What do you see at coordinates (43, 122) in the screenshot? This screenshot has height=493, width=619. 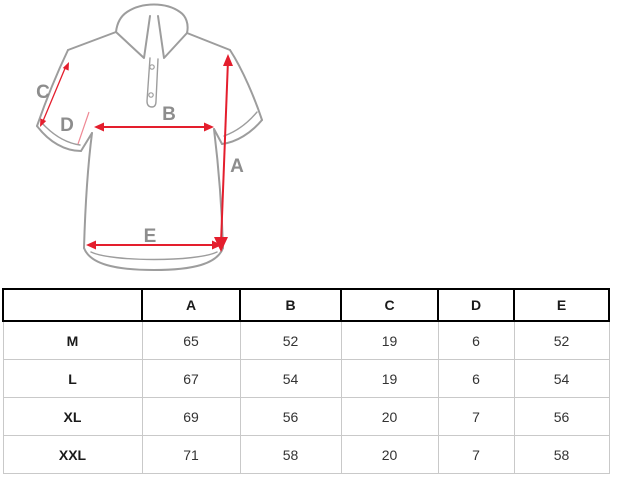 I see `arrowhead-c-bottom` at bounding box center [43, 122].